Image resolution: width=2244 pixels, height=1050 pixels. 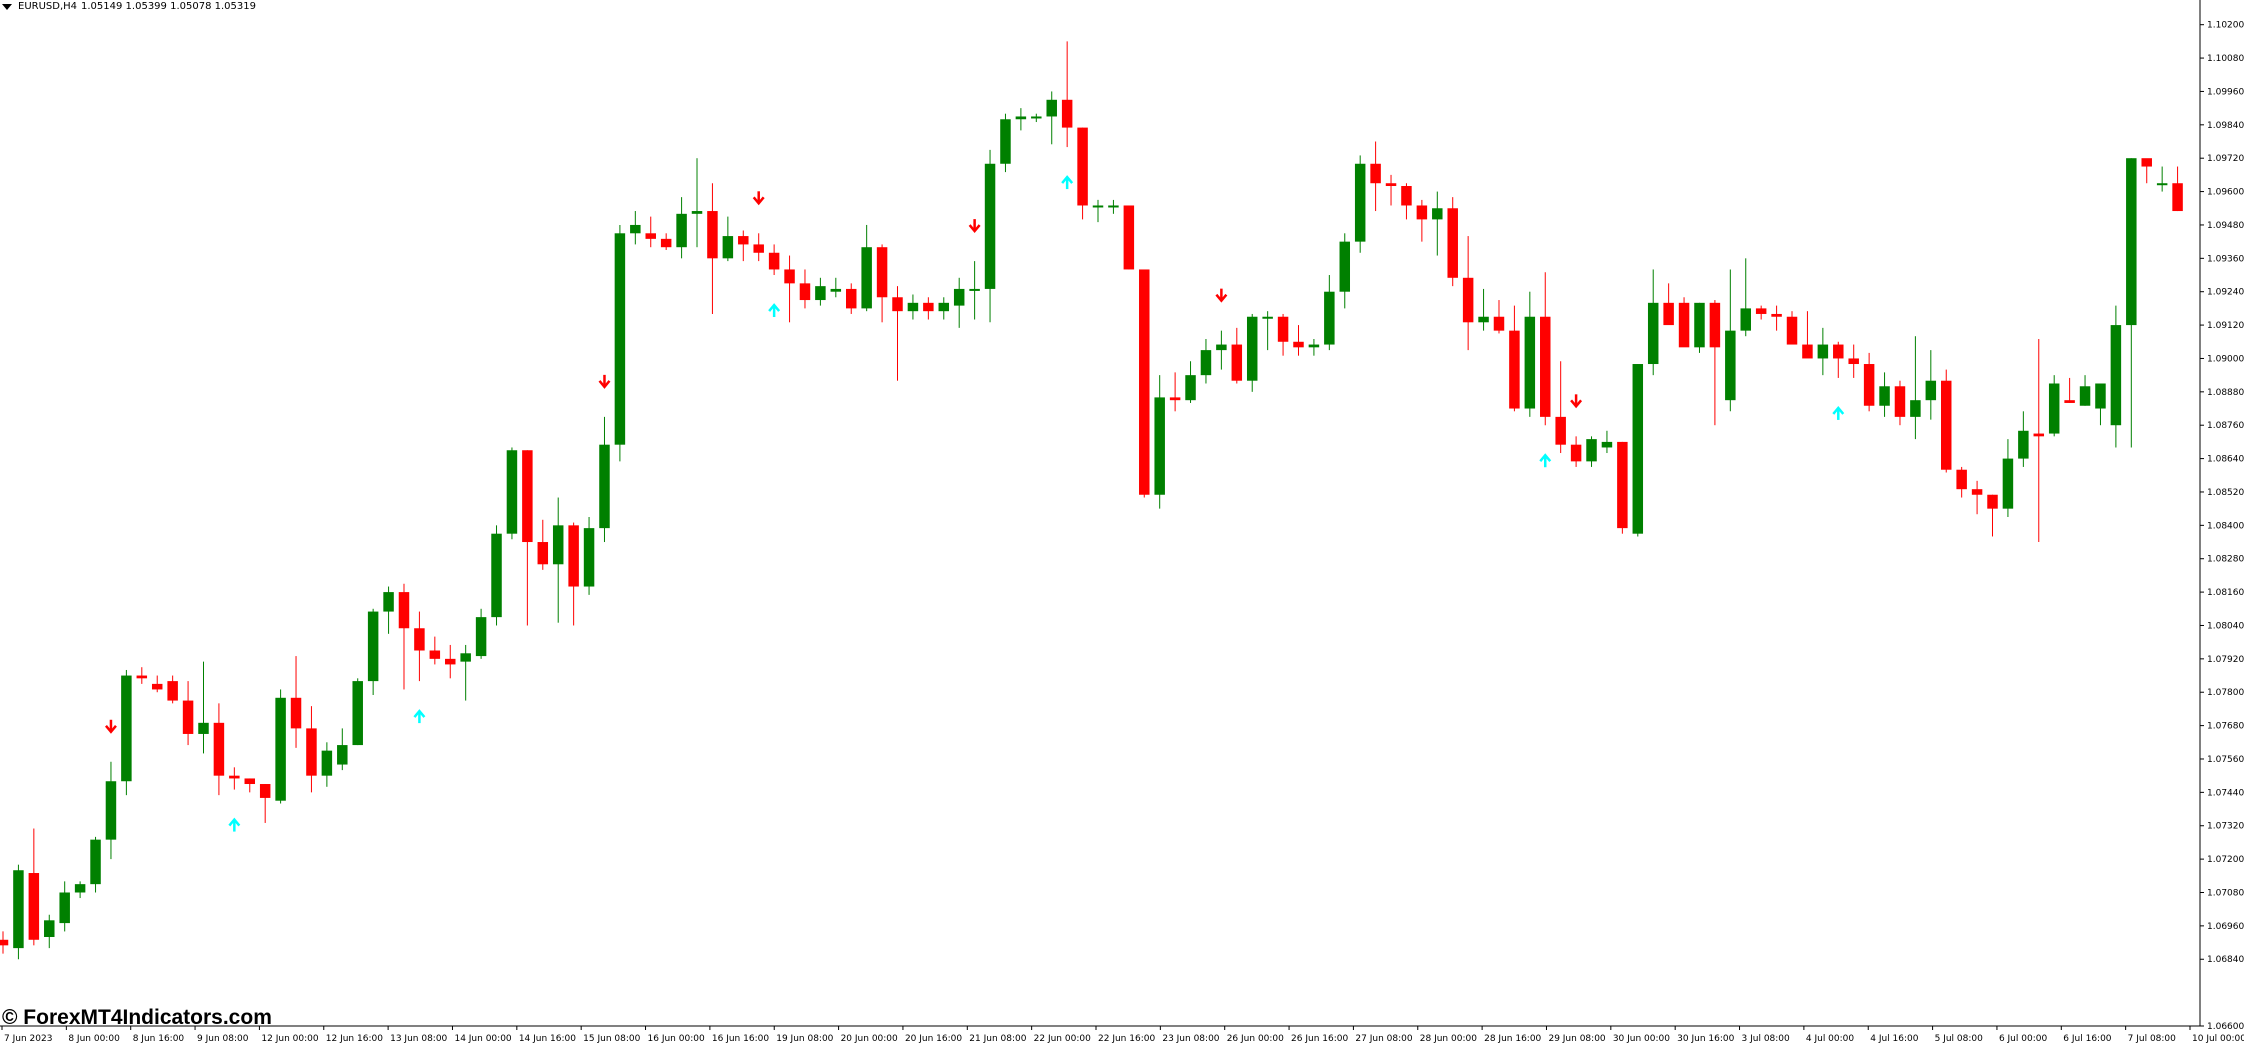 I want to click on time-tick-label: 9 Jun 08:00, so click(x=223, y=1039).